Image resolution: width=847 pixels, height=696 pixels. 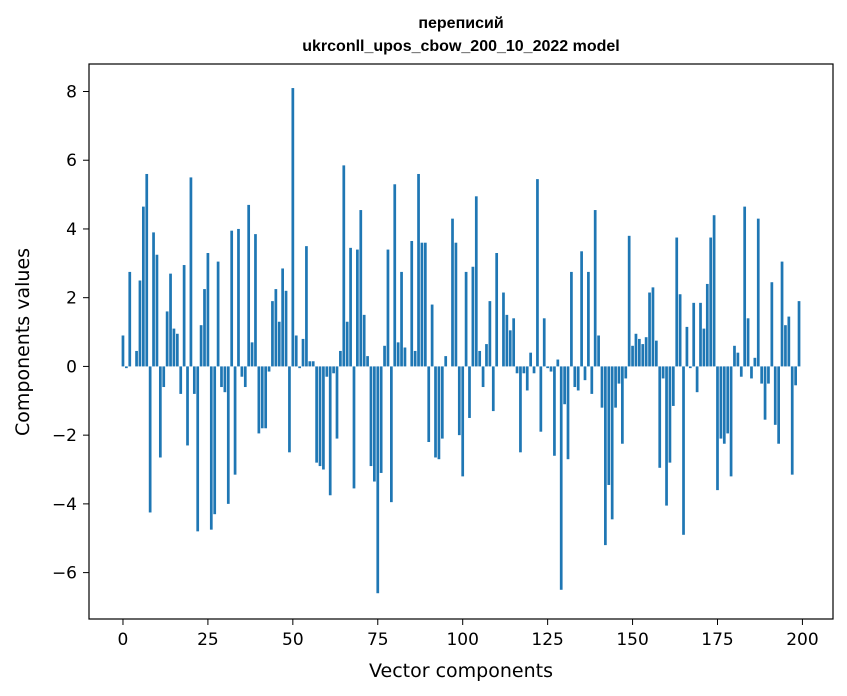 What do you see at coordinates (71, 367) in the screenshot?
I see `y-tick-label-3: 0` at bounding box center [71, 367].